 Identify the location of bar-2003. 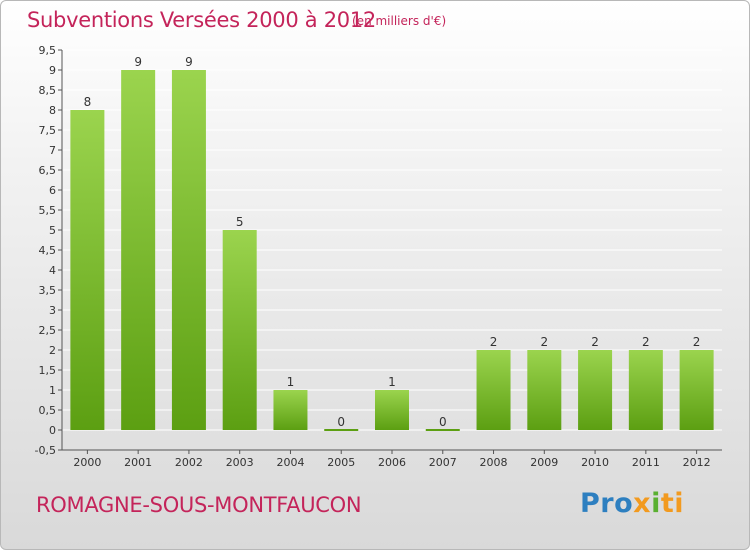
(239, 330).